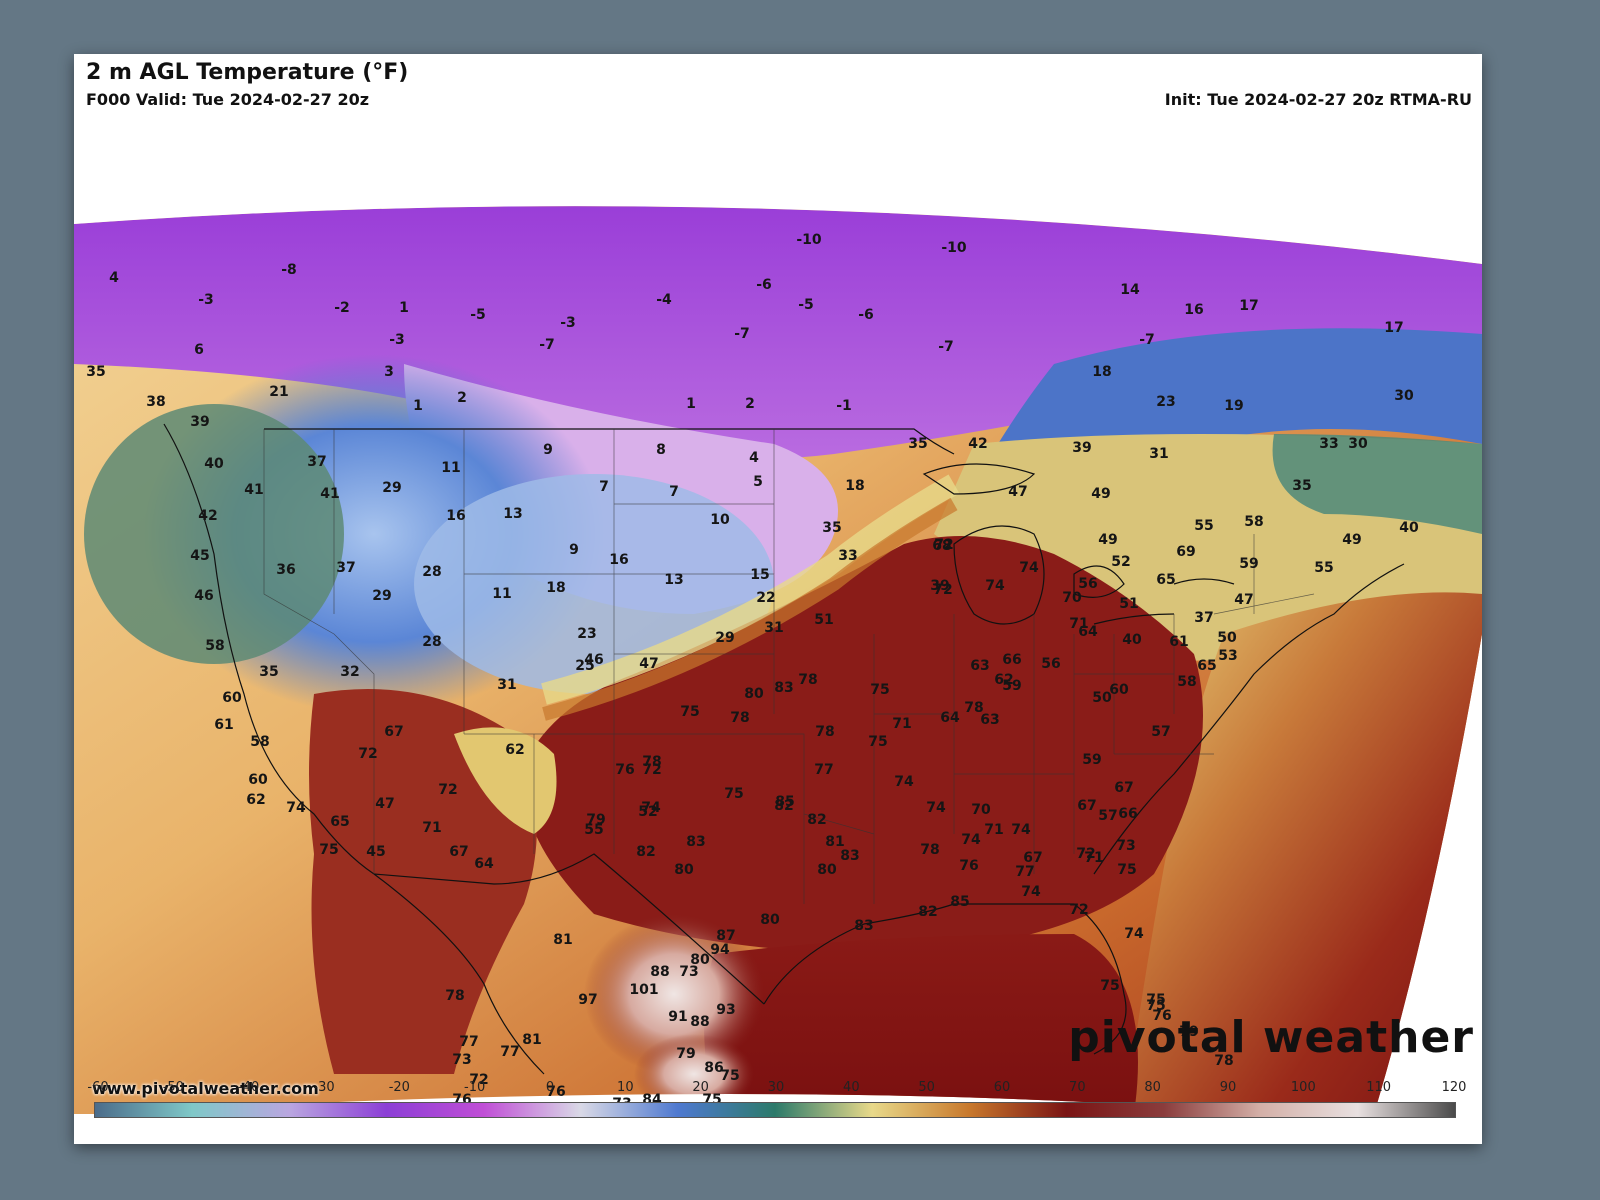 The image size is (1600, 1200). What do you see at coordinates (1186, 682) in the screenshot?
I see `temperature-label: 58` at bounding box center [1186, 682].